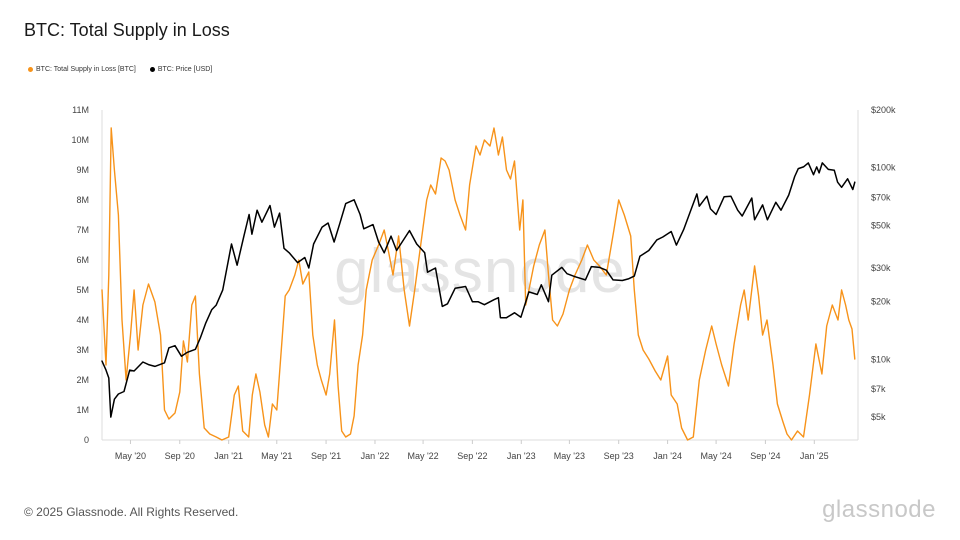 The image size is (960, 540). I want to click on x-tick-label: Sep '23, so click(619, 456).